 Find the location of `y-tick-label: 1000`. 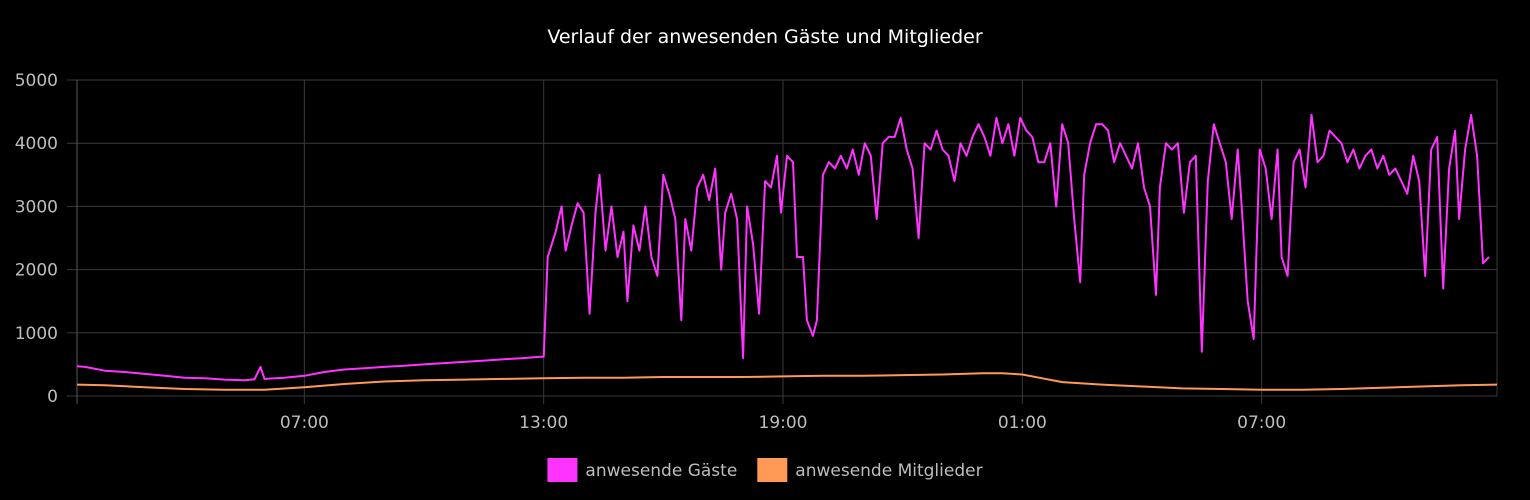

y-tick-label: 1000 is located at coordinates (36, 334).